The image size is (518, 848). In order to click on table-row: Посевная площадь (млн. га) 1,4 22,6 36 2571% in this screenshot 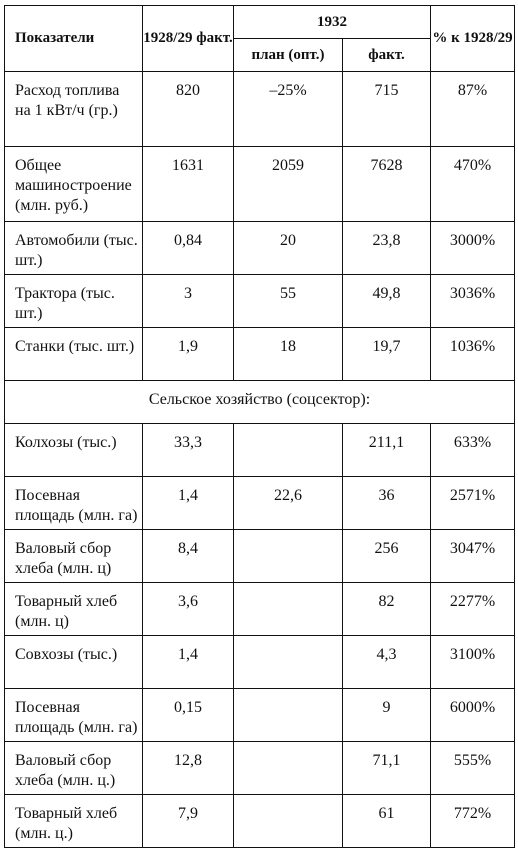, I will do `click(259, 503)`.